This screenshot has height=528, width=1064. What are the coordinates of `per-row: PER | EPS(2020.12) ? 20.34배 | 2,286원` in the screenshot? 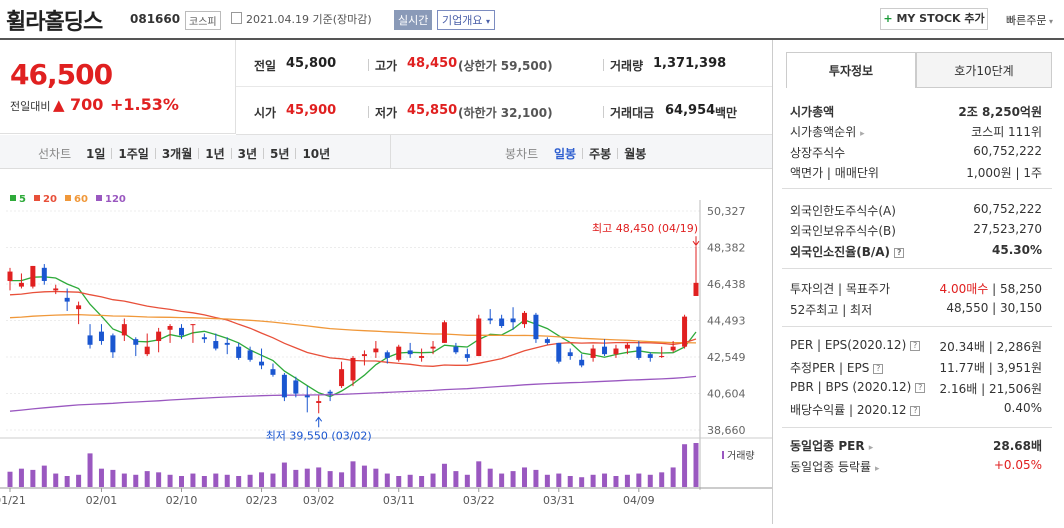 It's located at (916, 347).